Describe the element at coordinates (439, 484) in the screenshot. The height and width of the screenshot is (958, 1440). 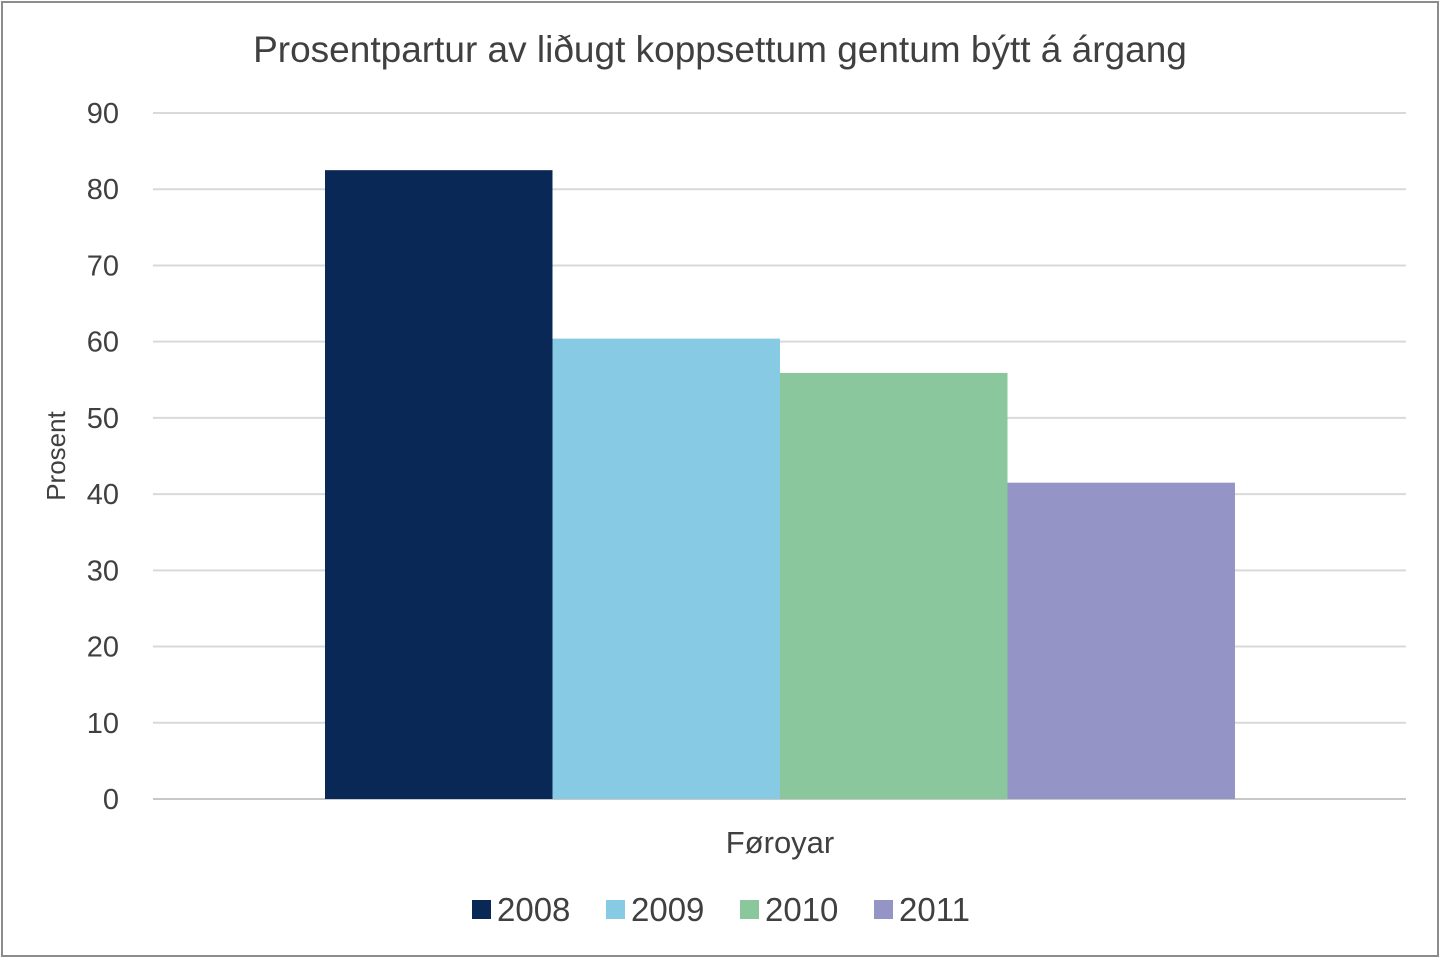
I see `bar-2008` at that location.